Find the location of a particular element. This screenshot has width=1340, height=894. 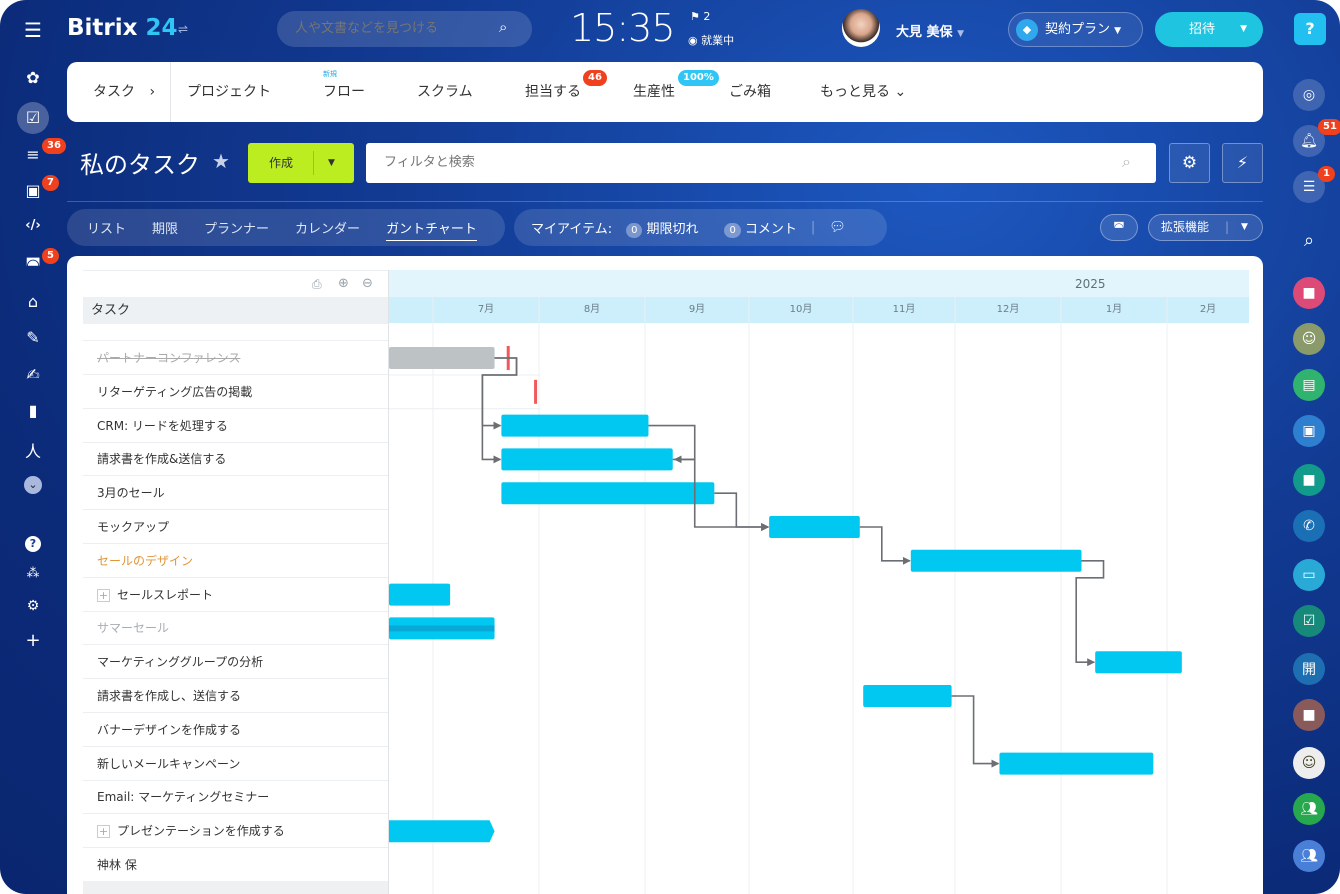

task-row: CRM: リードを処理する is located at coordinates (235, 426).